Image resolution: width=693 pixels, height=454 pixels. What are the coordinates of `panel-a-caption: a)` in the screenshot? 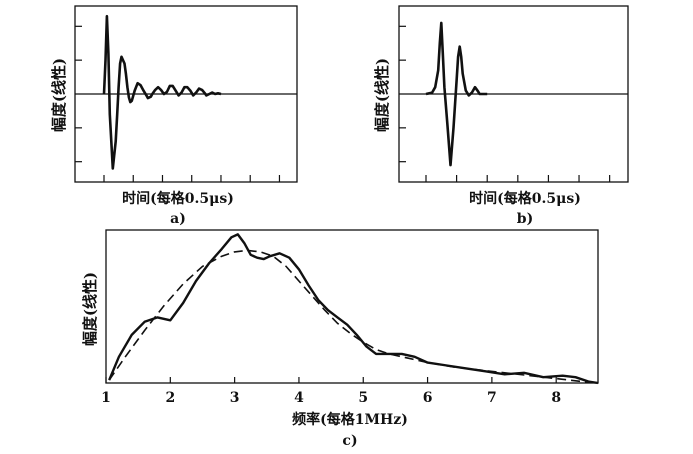 It's located at (178, 219).